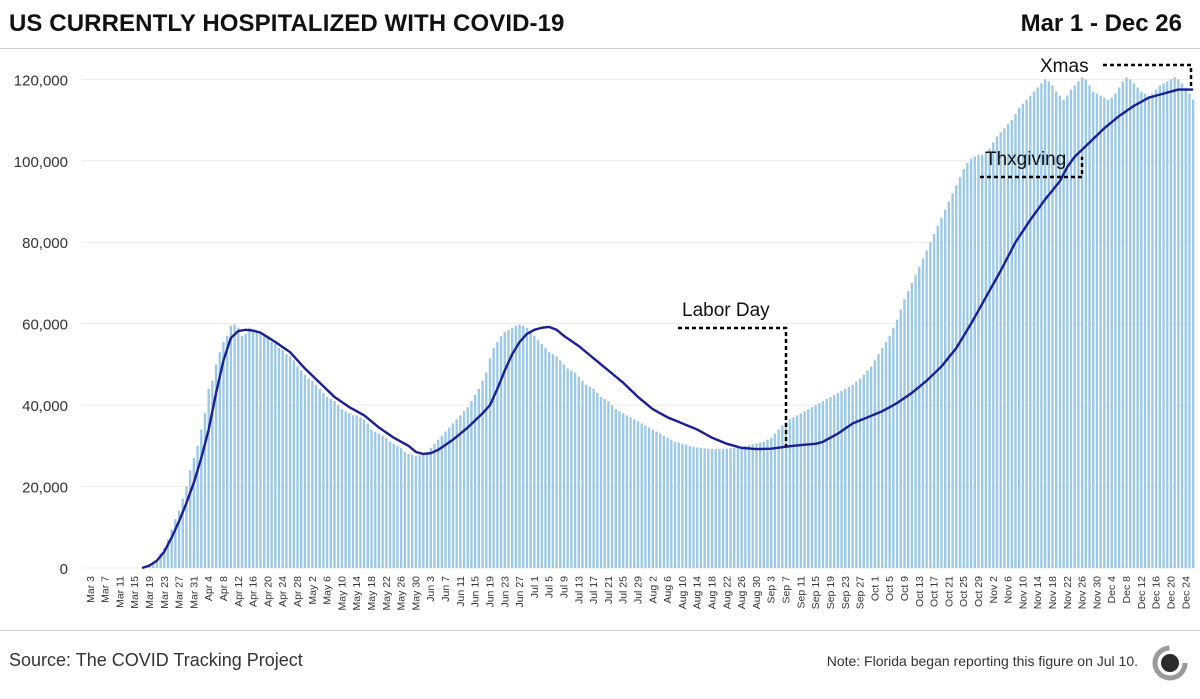 The height and width of the screenshot is (699, 1200). What do you see at coordinates (994, 590) in the screenshot?
I see `x-tick-label: Nov 2` at bounding box center [994, 590].